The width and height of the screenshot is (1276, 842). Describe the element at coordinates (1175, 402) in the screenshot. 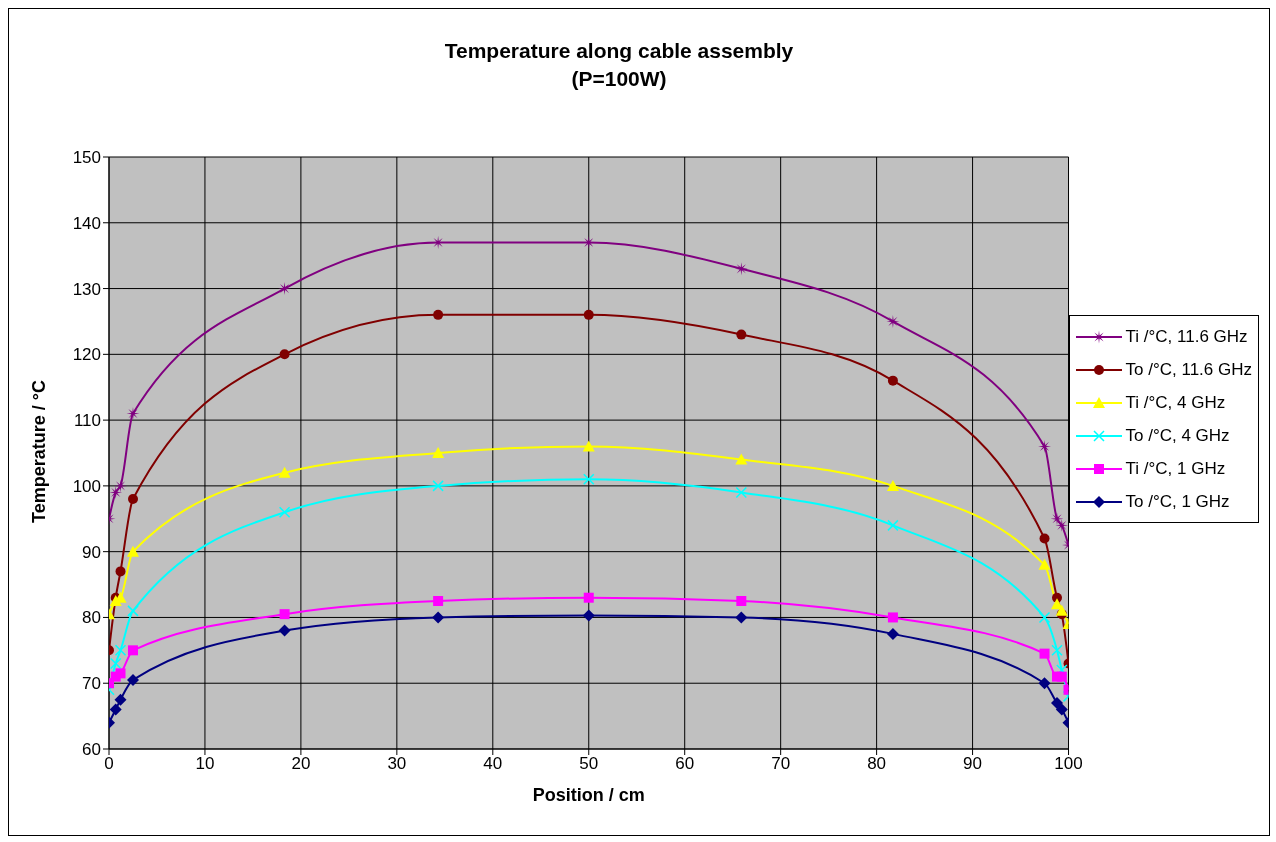

I see `legend-label: Ti /°C, 4 GHz` at that location.